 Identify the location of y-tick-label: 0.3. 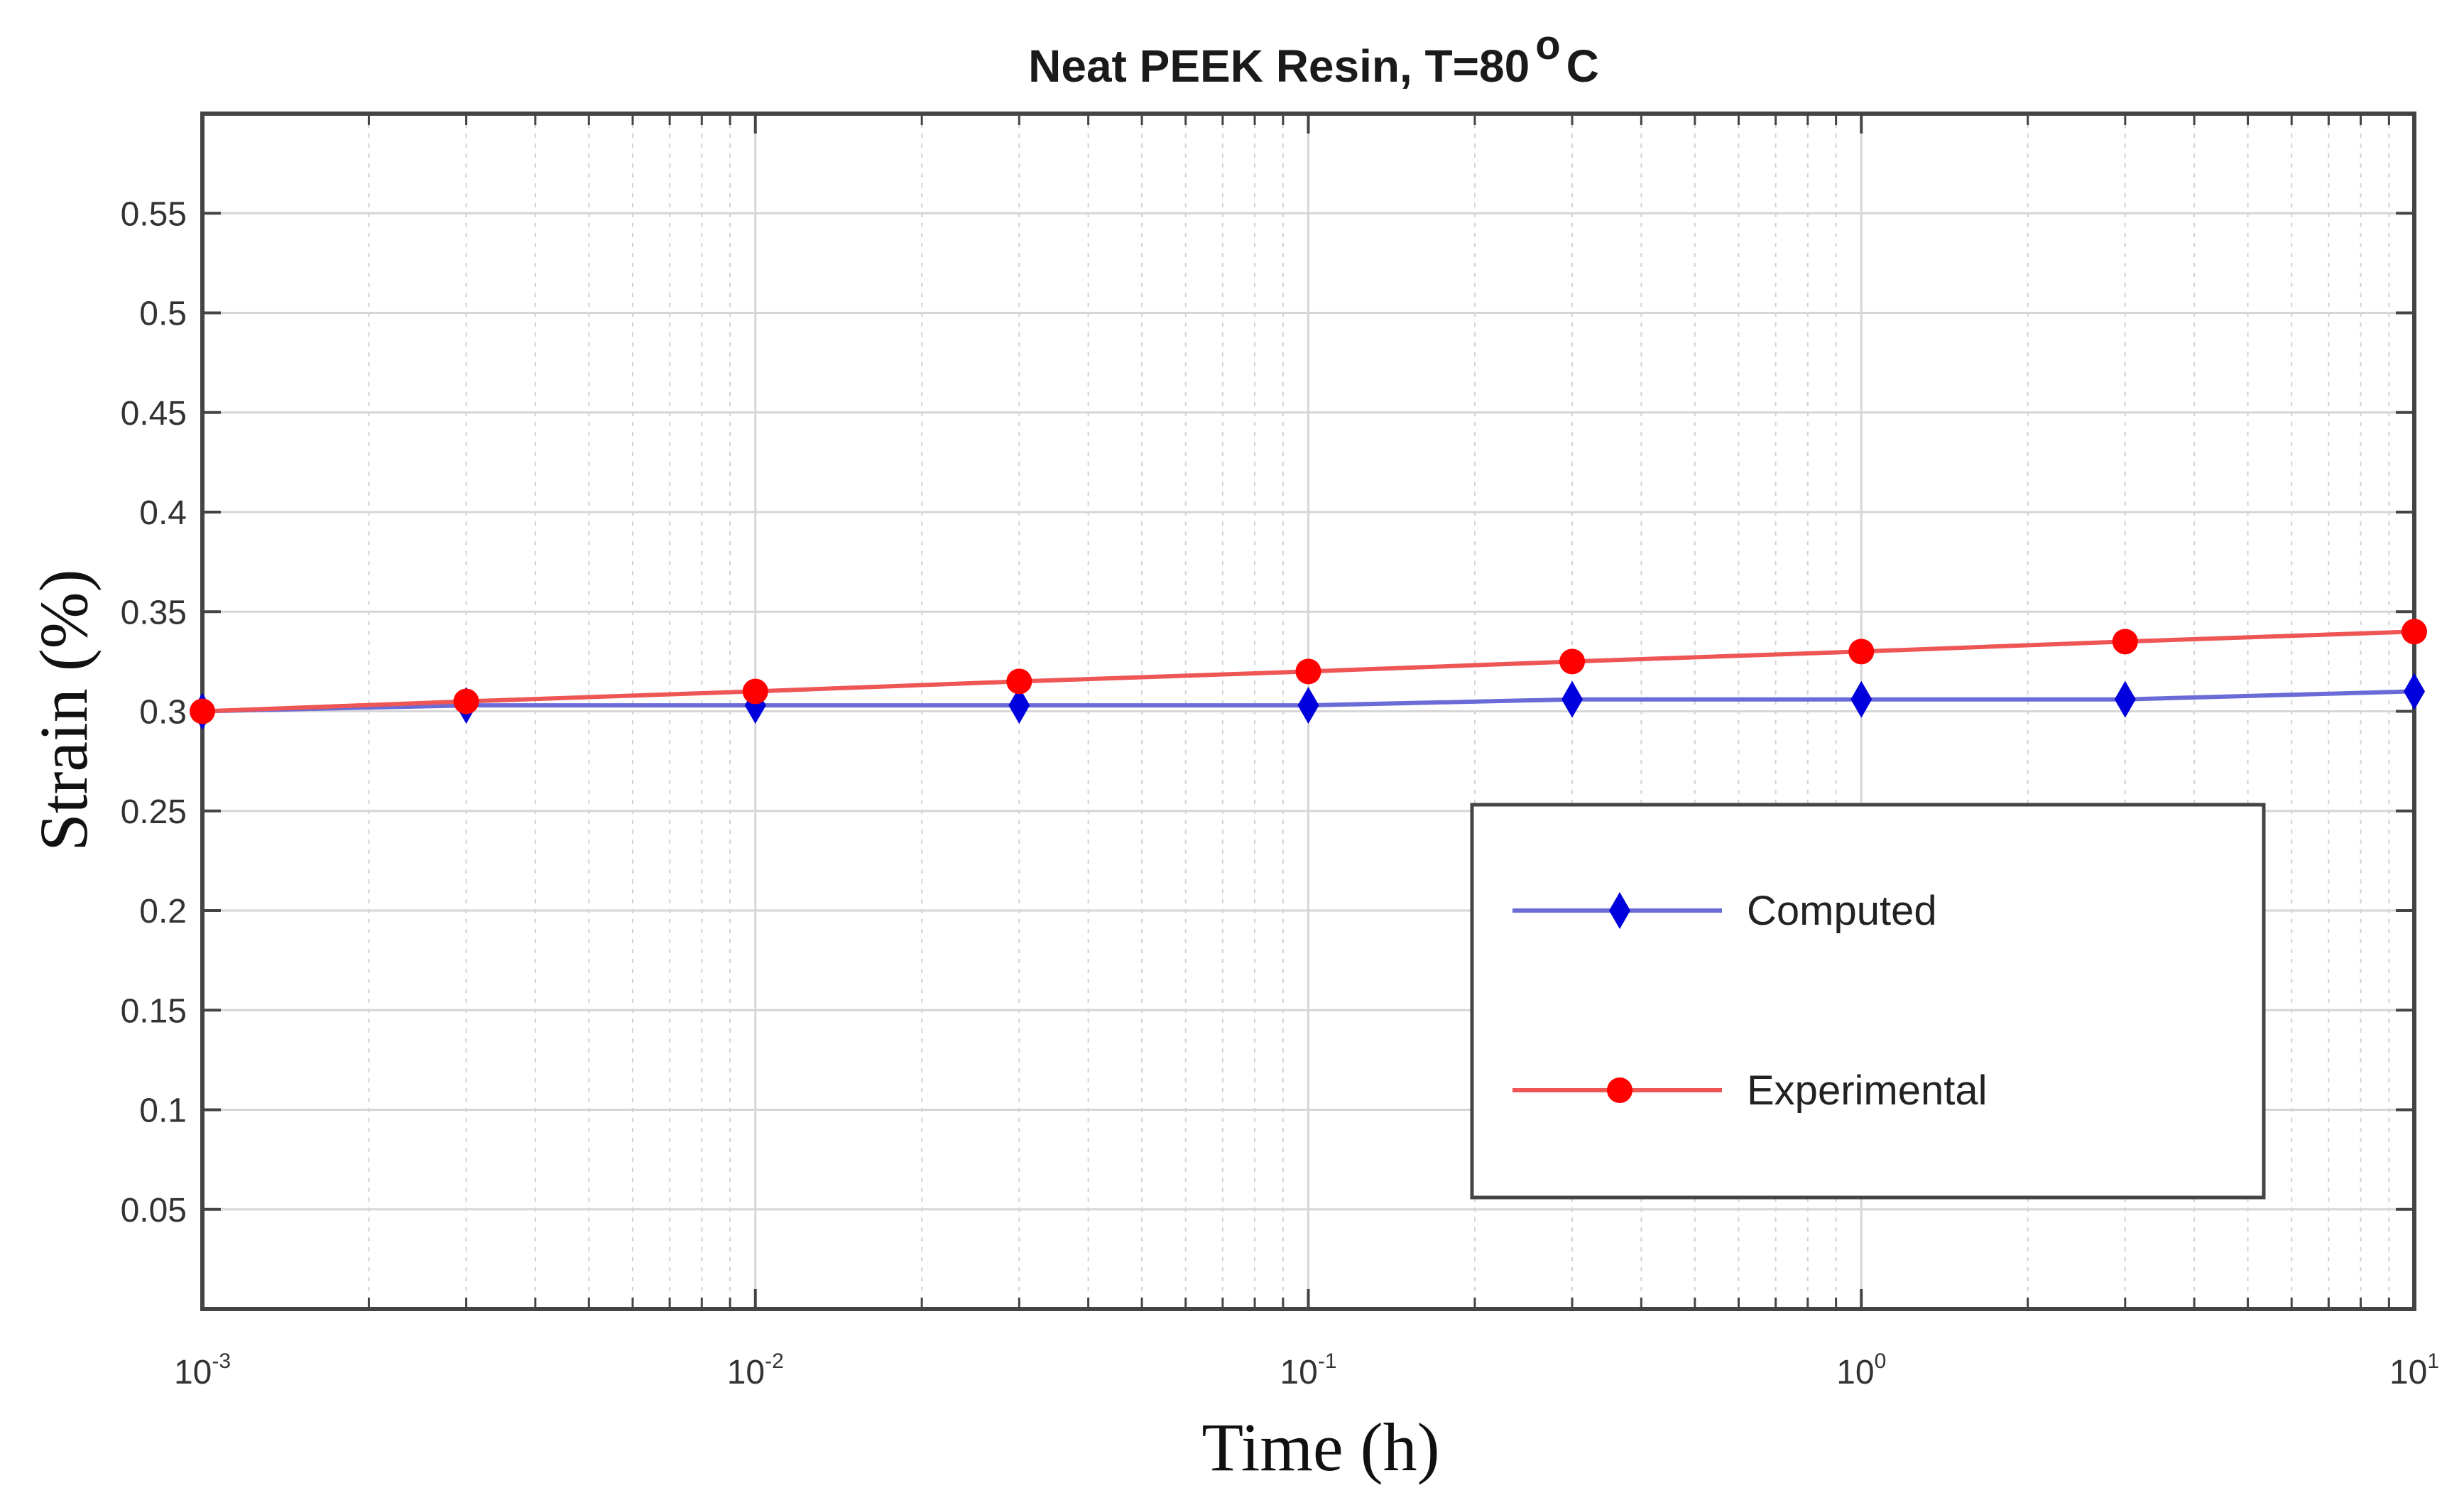
(163, 713).